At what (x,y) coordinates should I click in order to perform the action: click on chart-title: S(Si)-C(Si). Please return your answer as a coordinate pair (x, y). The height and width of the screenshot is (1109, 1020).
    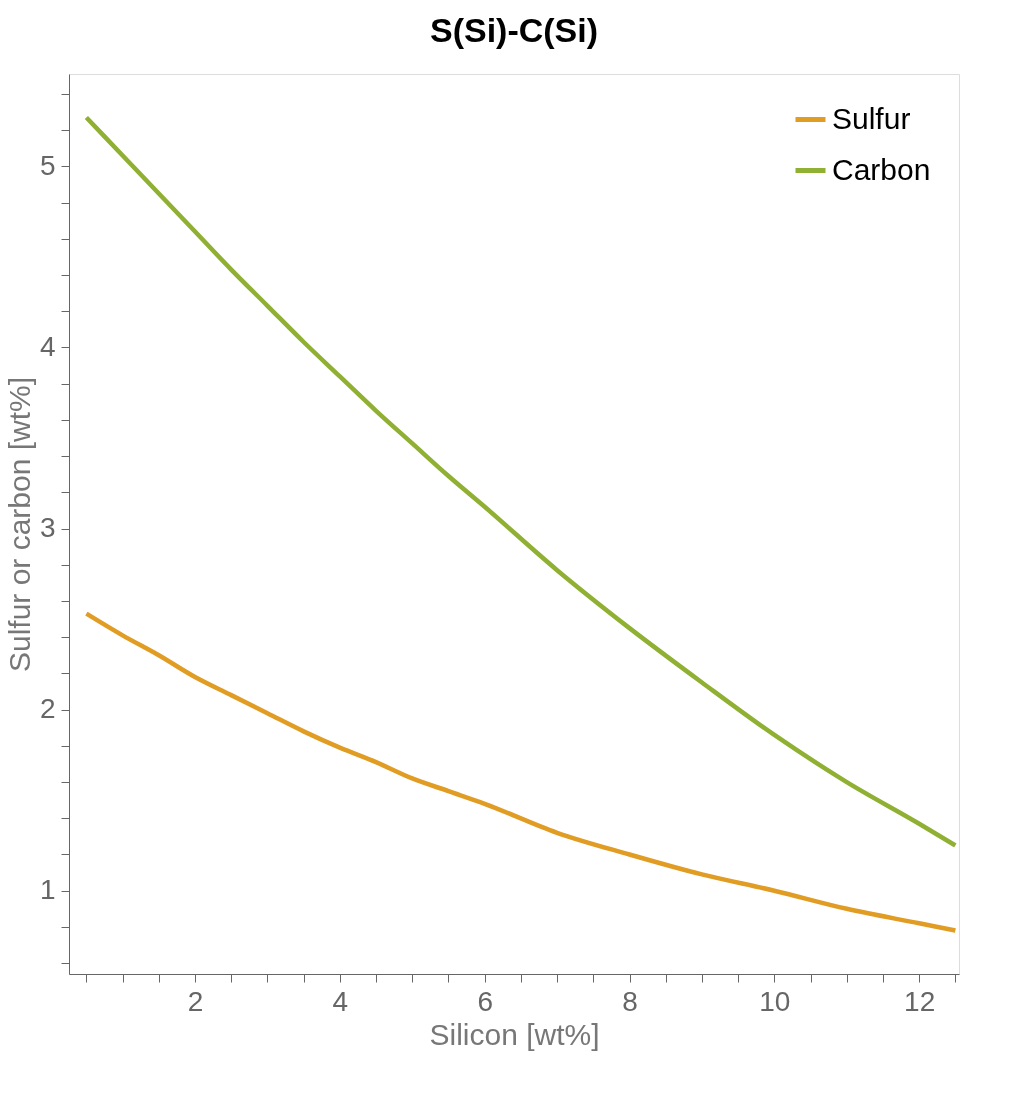
    Looking at the image, I should click on (514, 30).